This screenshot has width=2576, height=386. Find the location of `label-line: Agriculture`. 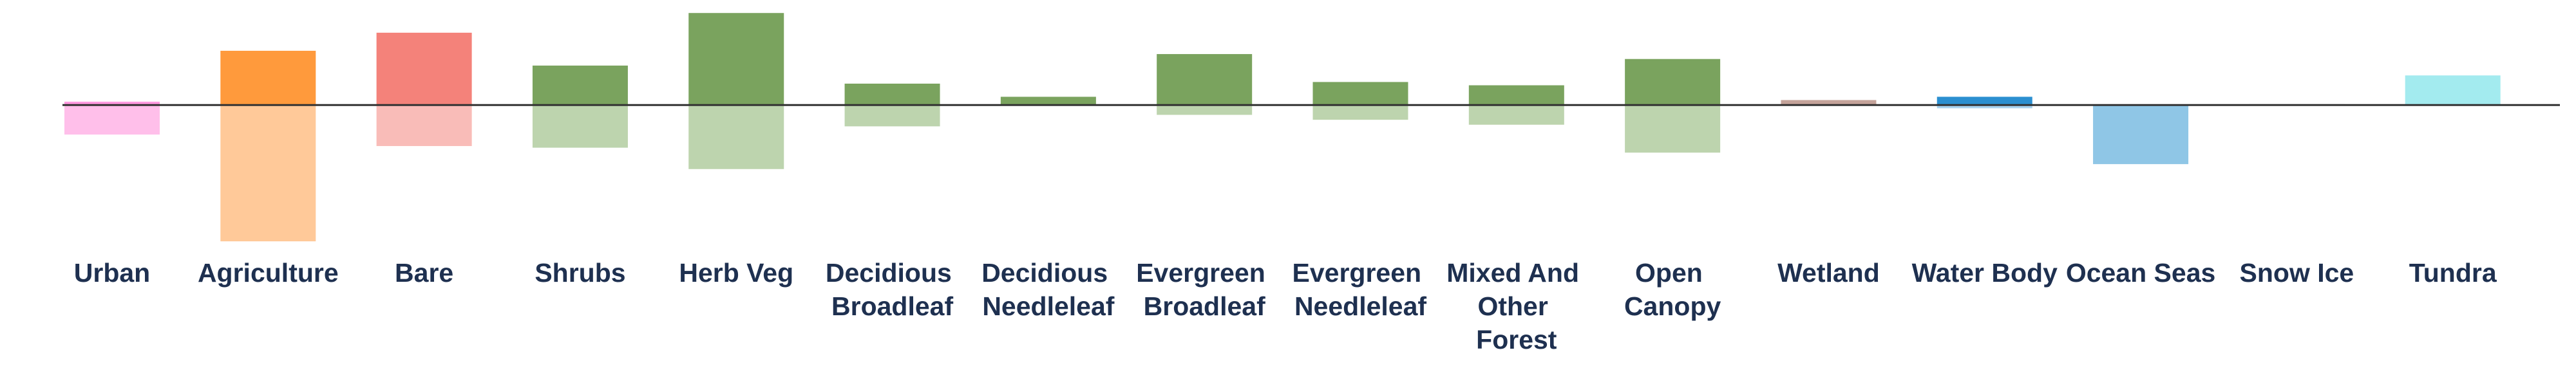

label-line: Agriculture is located at coordinates (269, 273).